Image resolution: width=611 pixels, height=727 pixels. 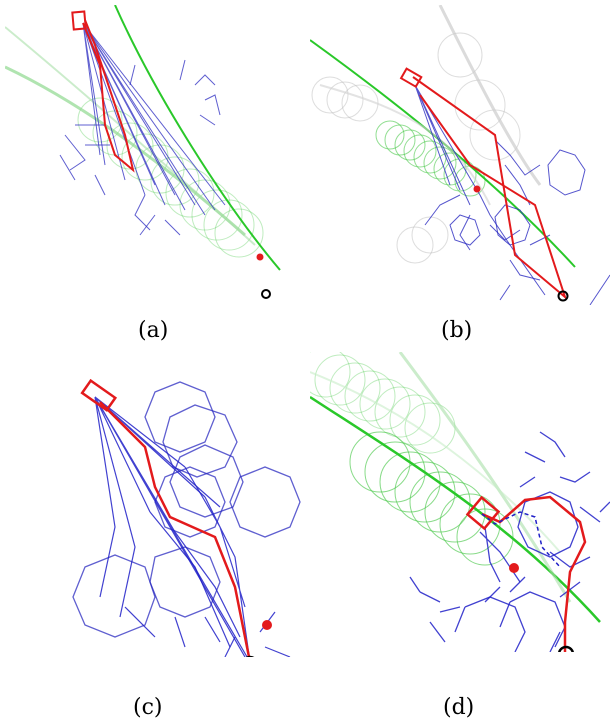 I want to click on panel-c-plot, so click(x=186, y=517).